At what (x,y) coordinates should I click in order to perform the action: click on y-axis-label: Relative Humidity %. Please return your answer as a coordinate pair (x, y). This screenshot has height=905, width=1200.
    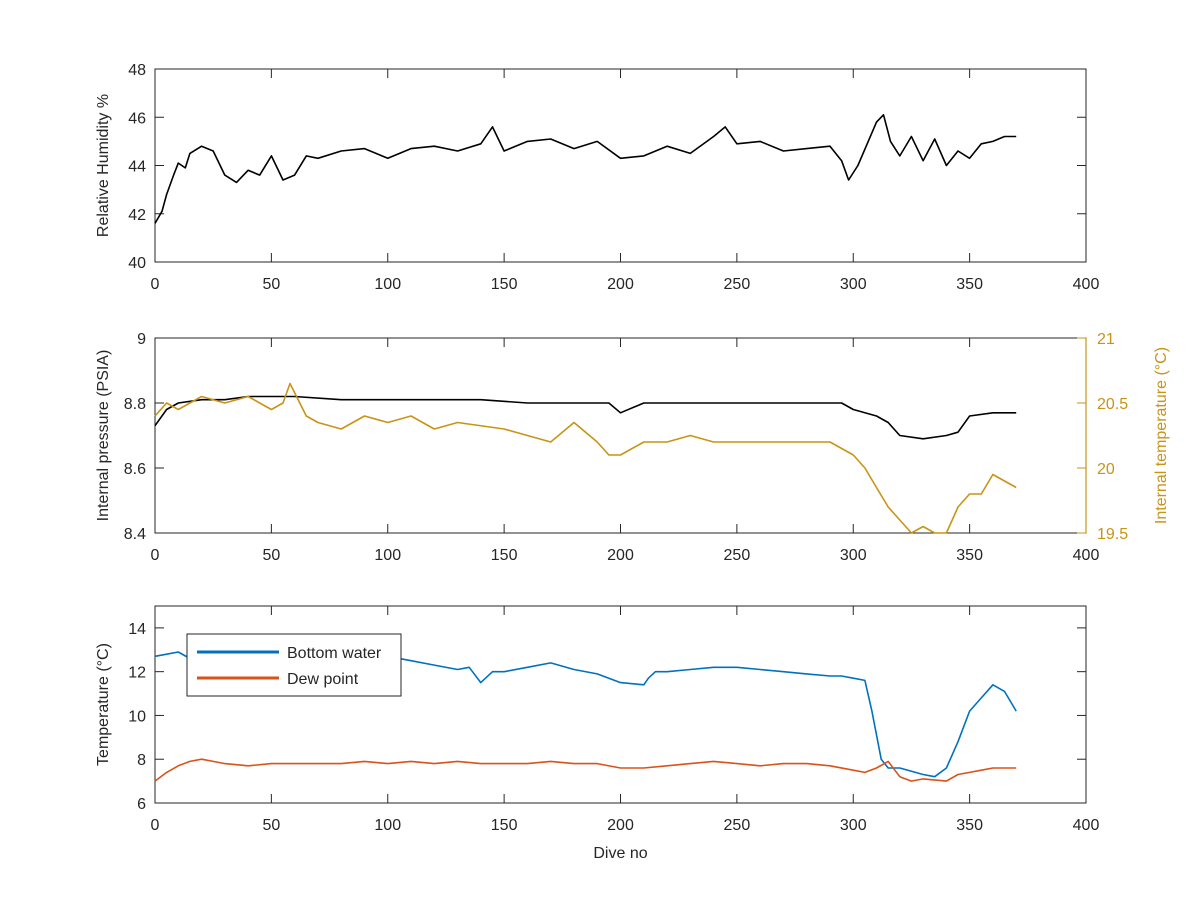
    Looking at the image, I should click on (103, 165).